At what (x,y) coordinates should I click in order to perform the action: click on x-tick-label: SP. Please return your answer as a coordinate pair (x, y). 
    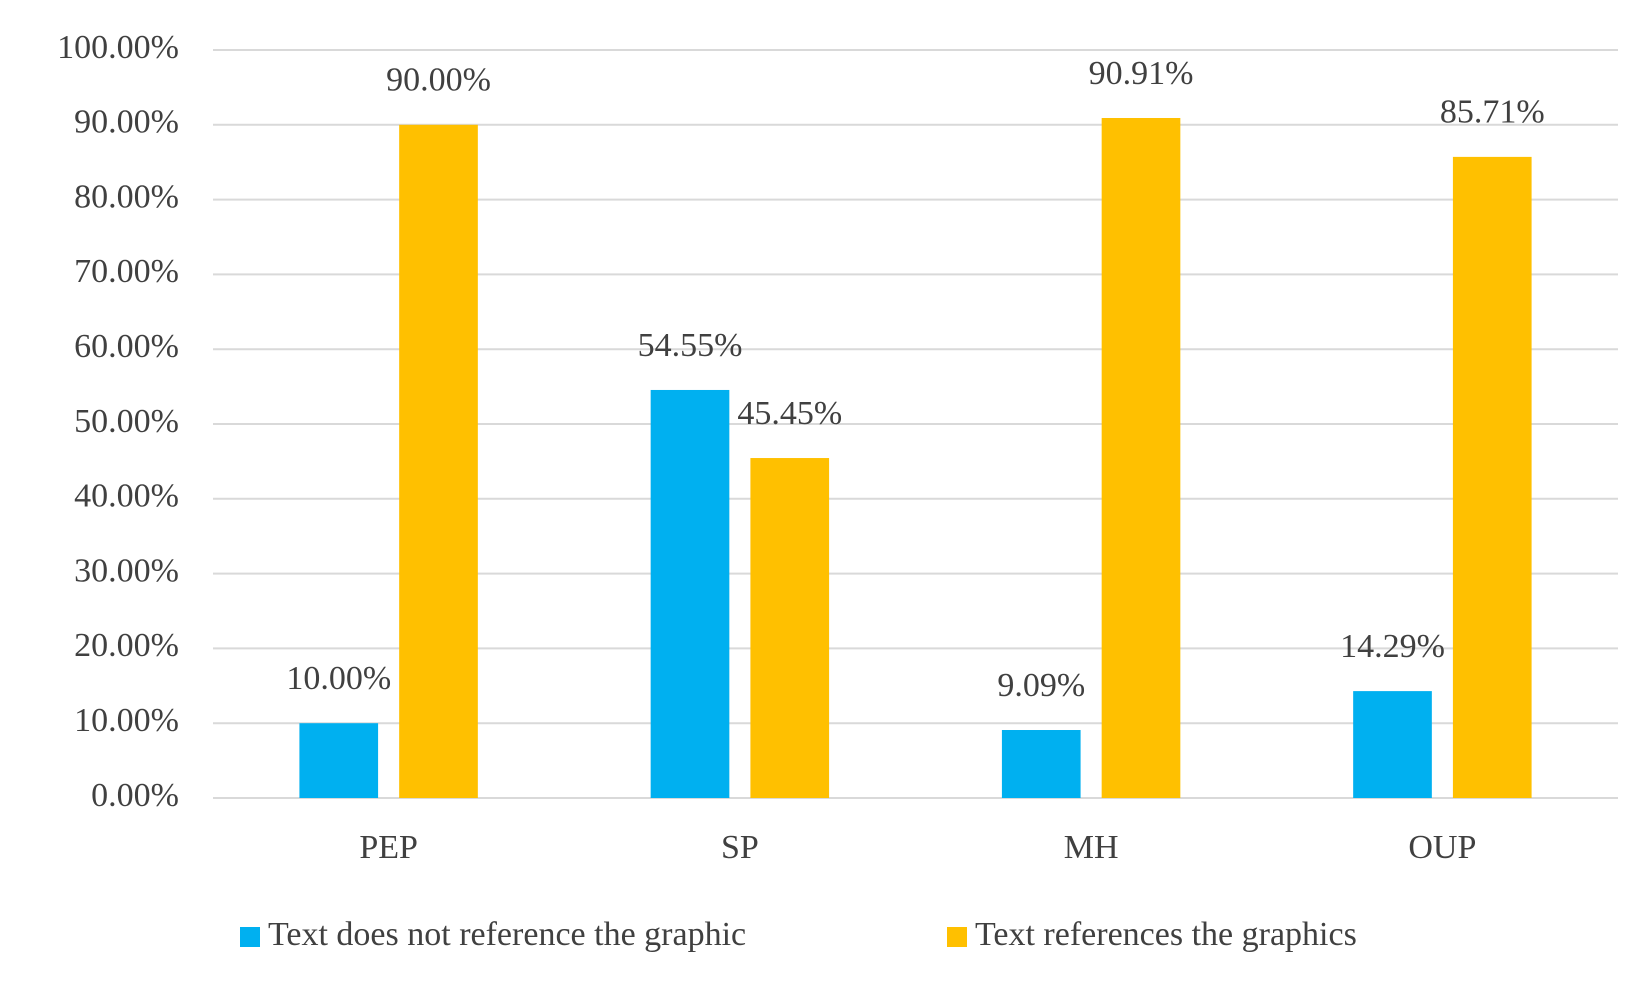
    Looking at the image, I should click on (740, 847).